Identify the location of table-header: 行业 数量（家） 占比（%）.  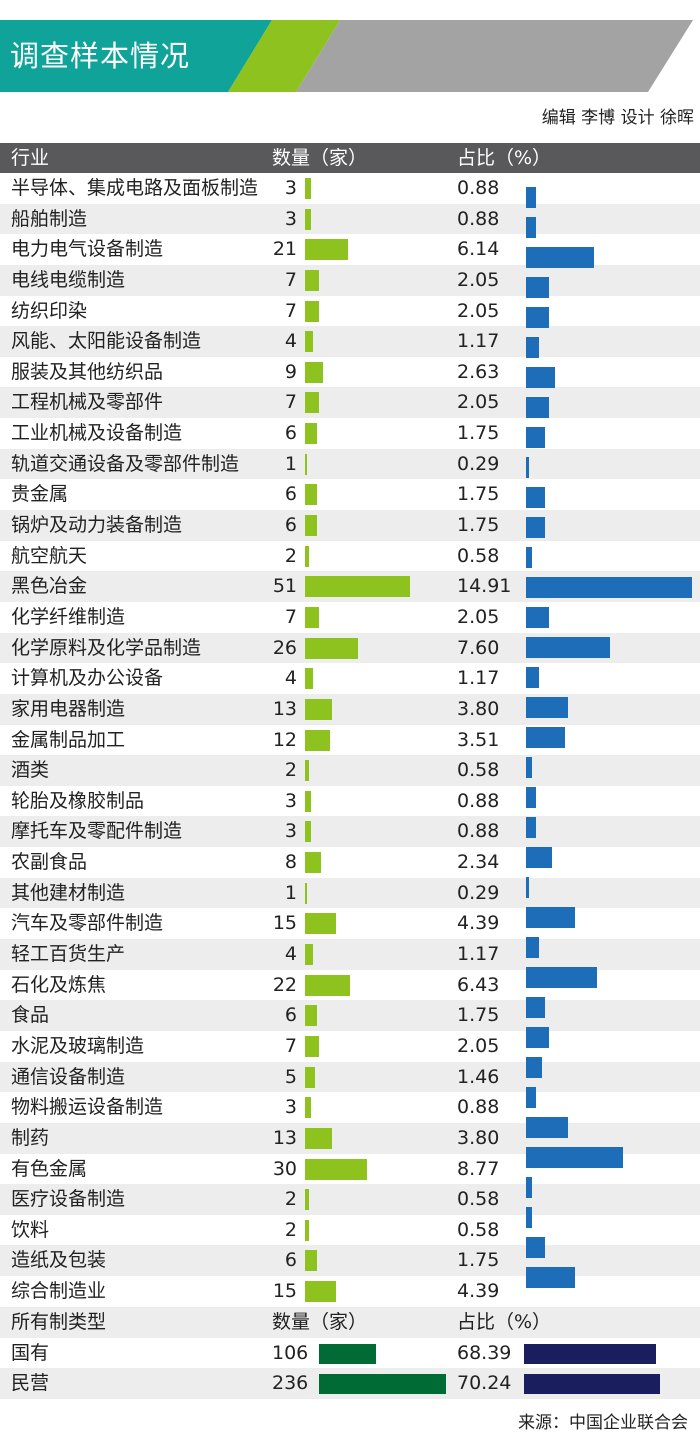
(350, 158).